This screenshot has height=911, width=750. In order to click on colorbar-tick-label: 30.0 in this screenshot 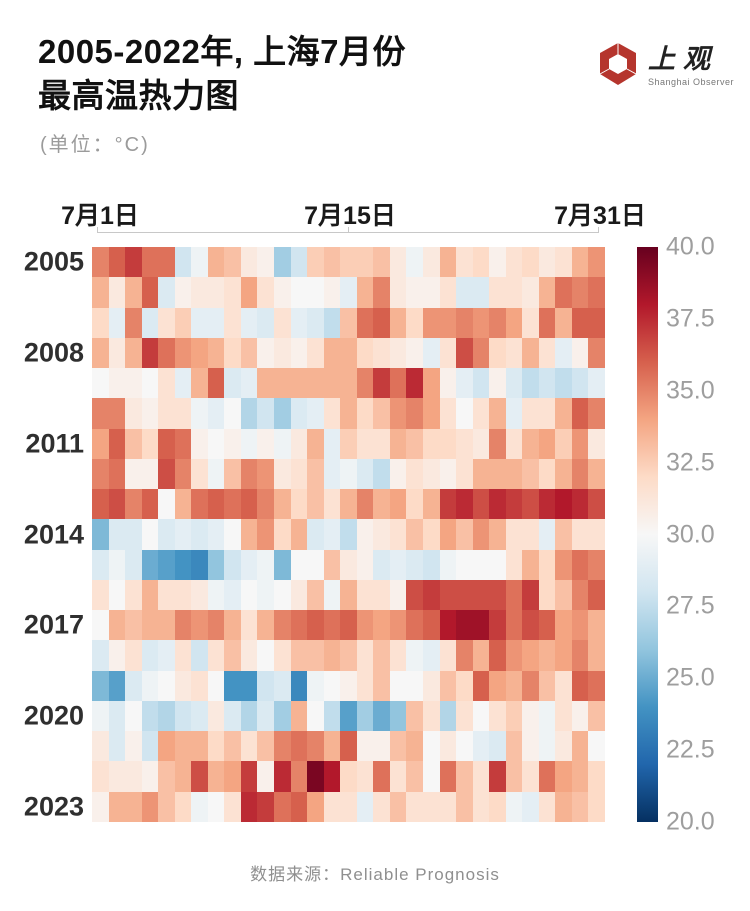, I will do `click(690, 534)`.